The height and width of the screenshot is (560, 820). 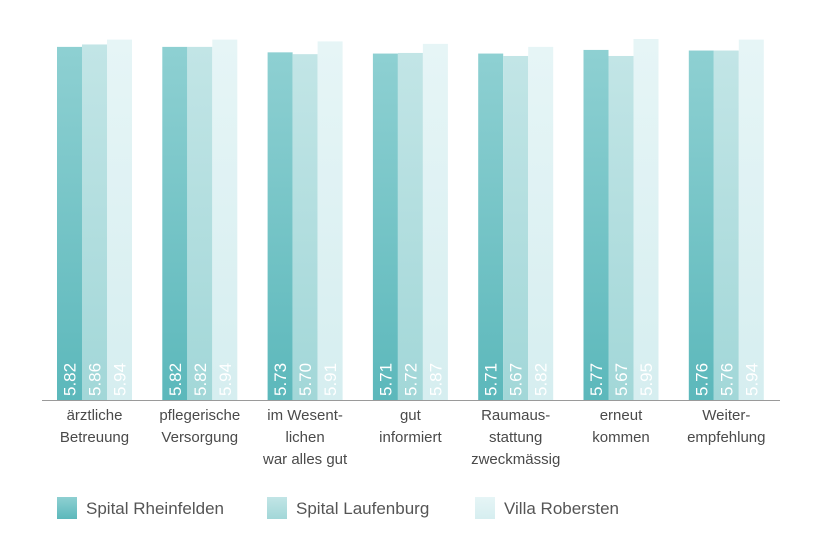 I want to click on category-label-line: Raumaus-, so click(x=515, y=415).